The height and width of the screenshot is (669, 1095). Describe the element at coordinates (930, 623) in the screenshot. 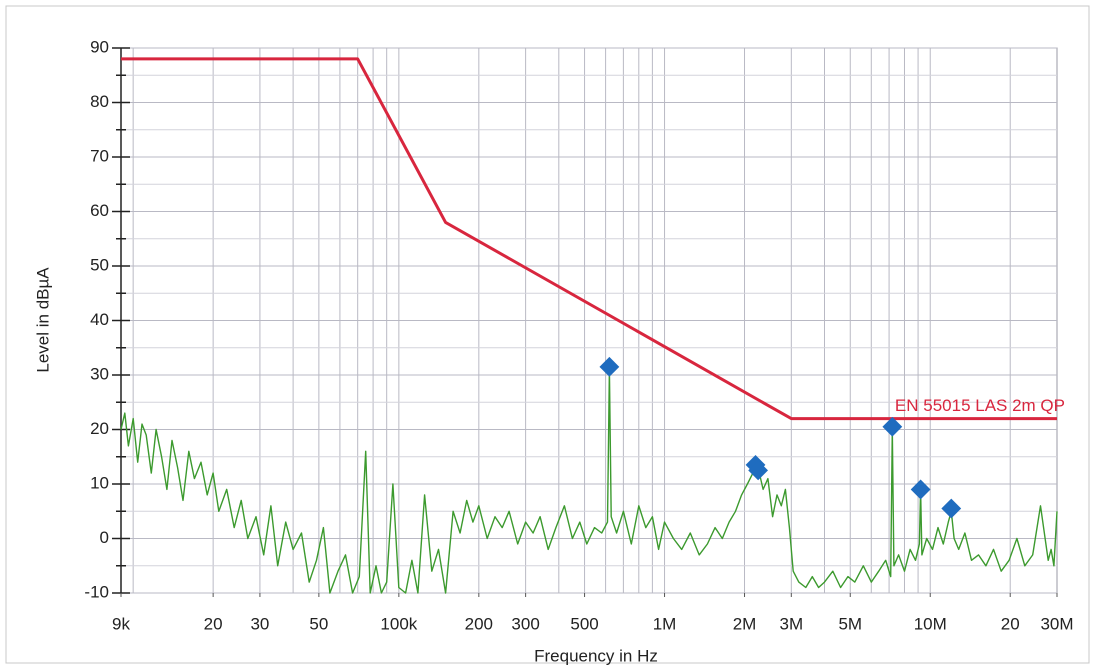

I see `x-tick-label: 10M` at that location.